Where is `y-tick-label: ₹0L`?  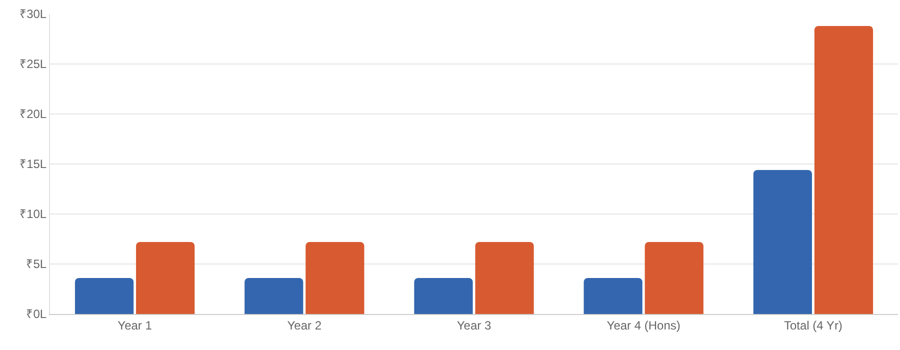 y-tick-label: ₹0L is located at coordinates (36, 314).